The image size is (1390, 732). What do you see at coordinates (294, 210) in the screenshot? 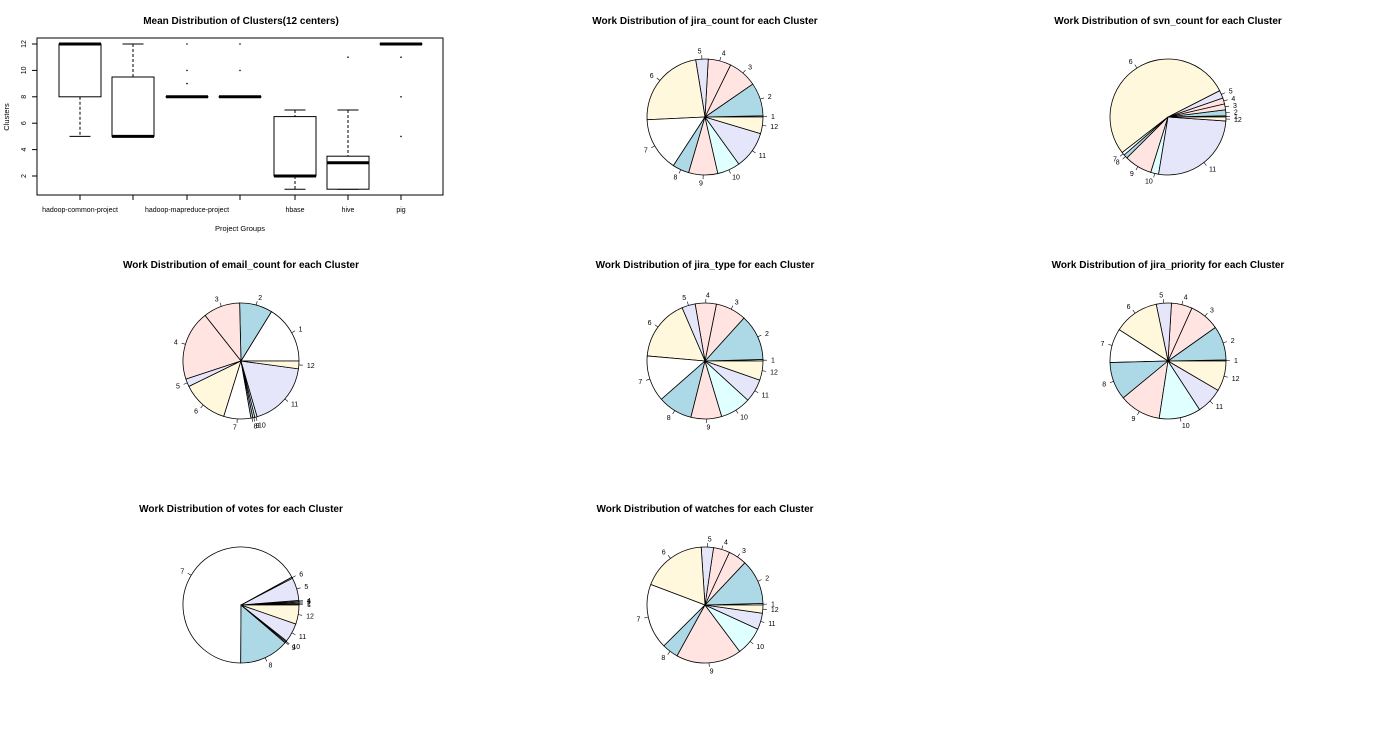
I see `x-tick-label: hbase` at bounding box center [294, 210].